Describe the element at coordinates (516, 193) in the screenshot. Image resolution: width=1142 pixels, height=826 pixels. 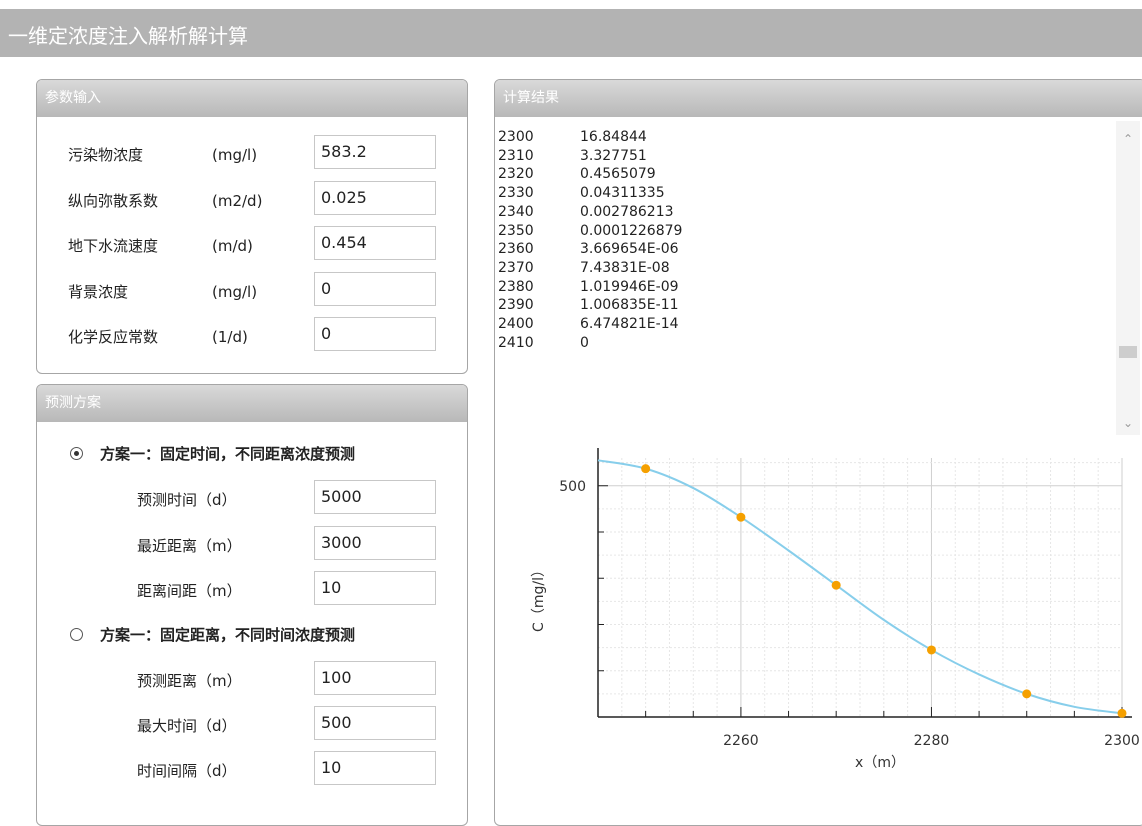
I see `result-x: 2330` at that location.